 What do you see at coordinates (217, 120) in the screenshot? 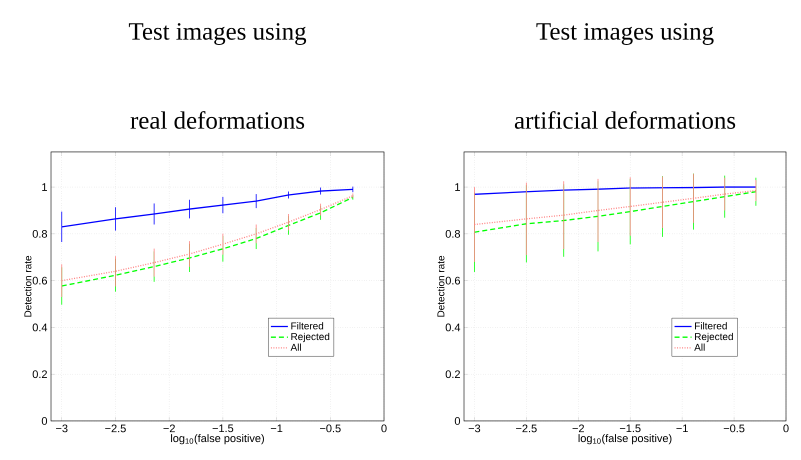
I see `chart-subtitle: real deformations` at bounding box center [217, 120].